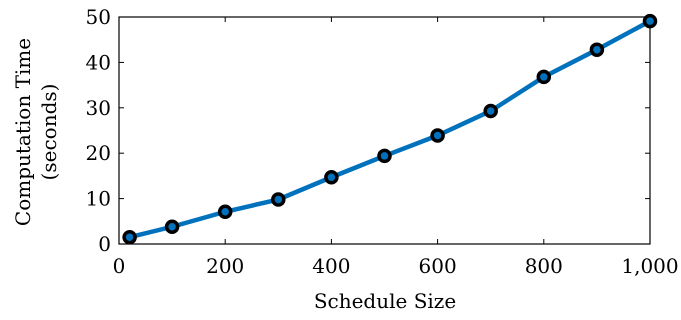 The image size is (681, 320). Describe the element at coordinates (225, 266) in the screenshot. I see `x-tick-label: 200` at that location.